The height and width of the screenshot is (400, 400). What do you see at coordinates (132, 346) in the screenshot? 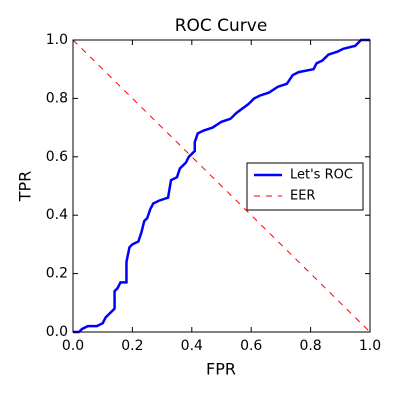
I see `x-tick-label: 0.2` at bounding box center [132, 346].